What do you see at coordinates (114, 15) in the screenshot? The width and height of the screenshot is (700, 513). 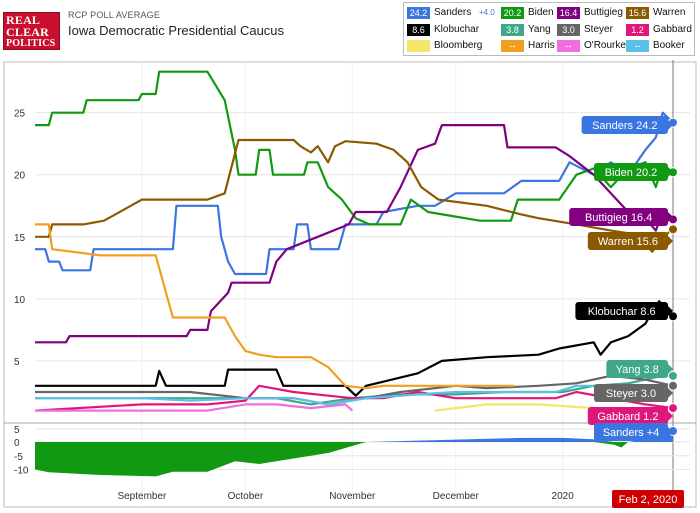 I see `chart-subtitle: RCP POLL AVERAGE` at bounding box center [114, 15].